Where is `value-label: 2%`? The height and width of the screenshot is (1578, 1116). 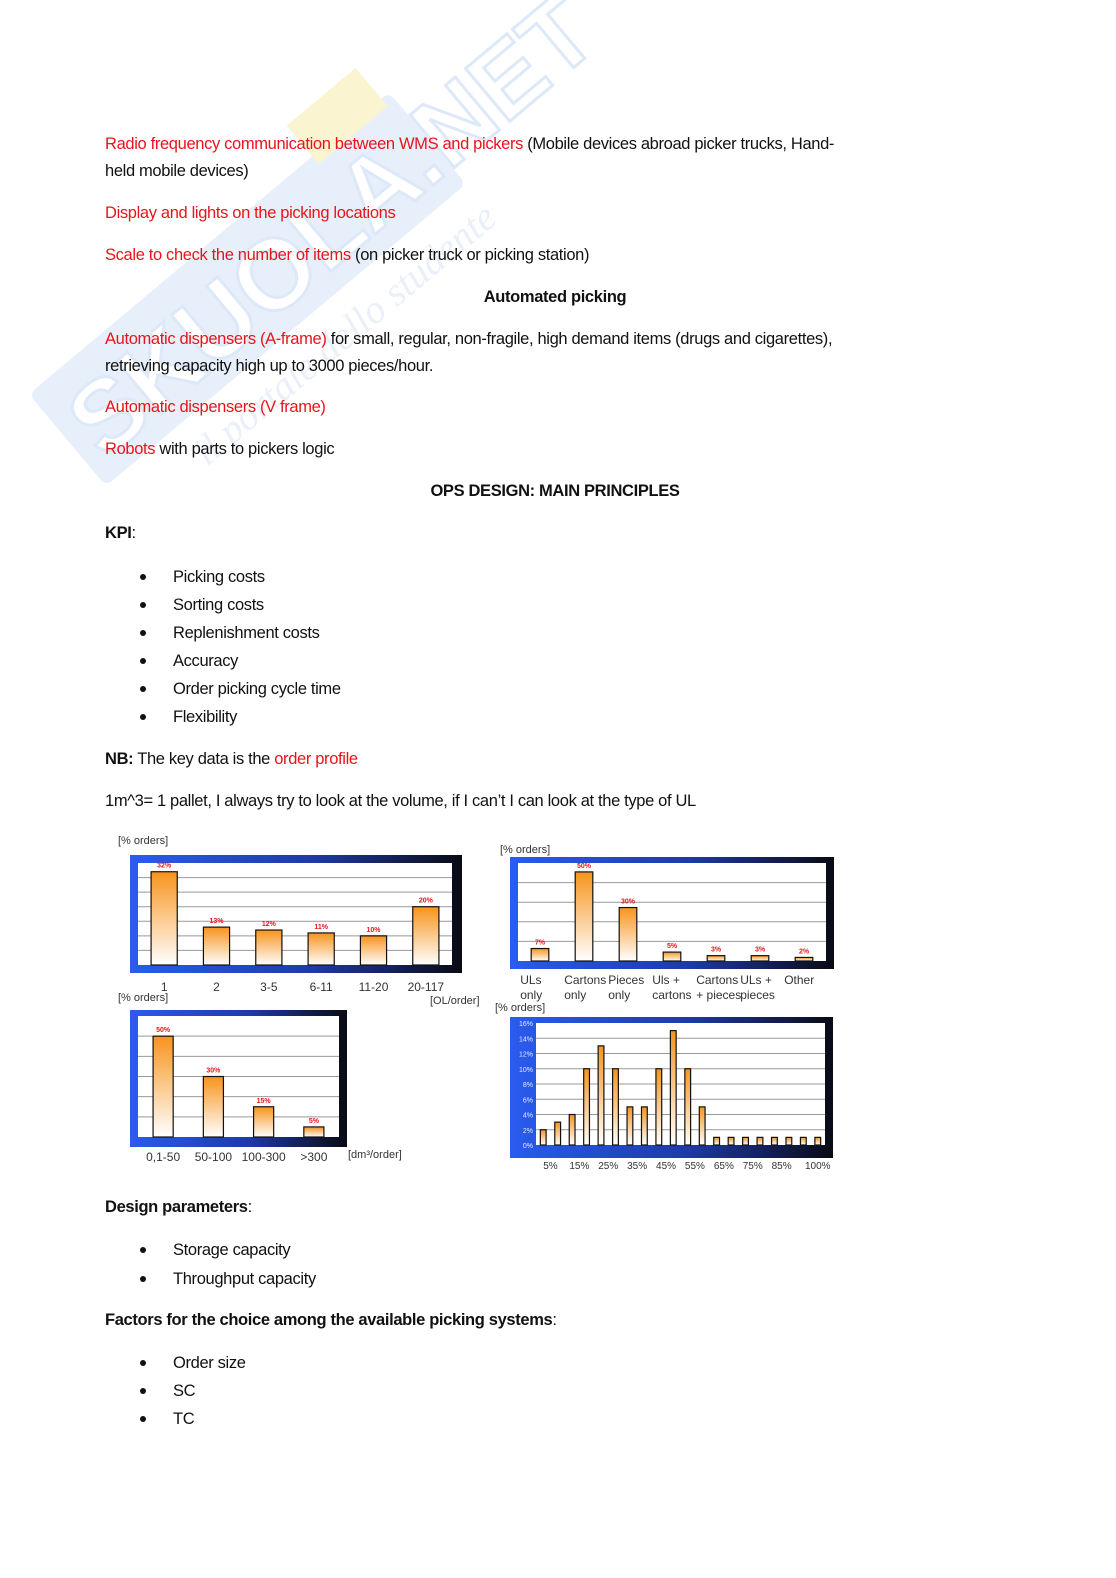
value-label: 2% is located at coordinates (804, 951).